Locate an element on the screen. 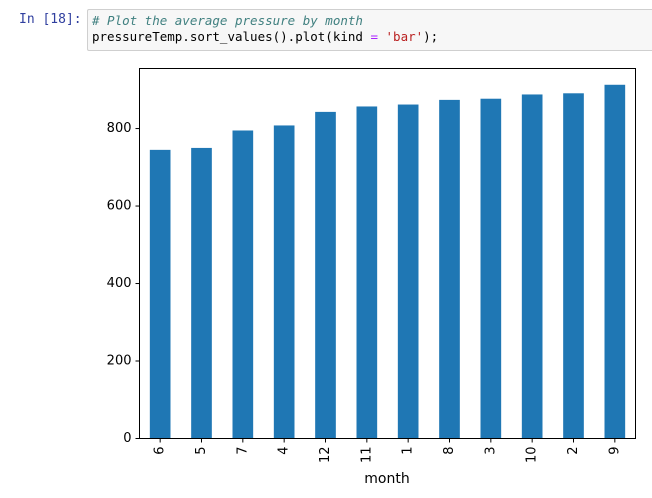 Image resolution: width=652 pixels, height=498 pixels. y-tick-label: 200 is located at coordinates (119, 361).